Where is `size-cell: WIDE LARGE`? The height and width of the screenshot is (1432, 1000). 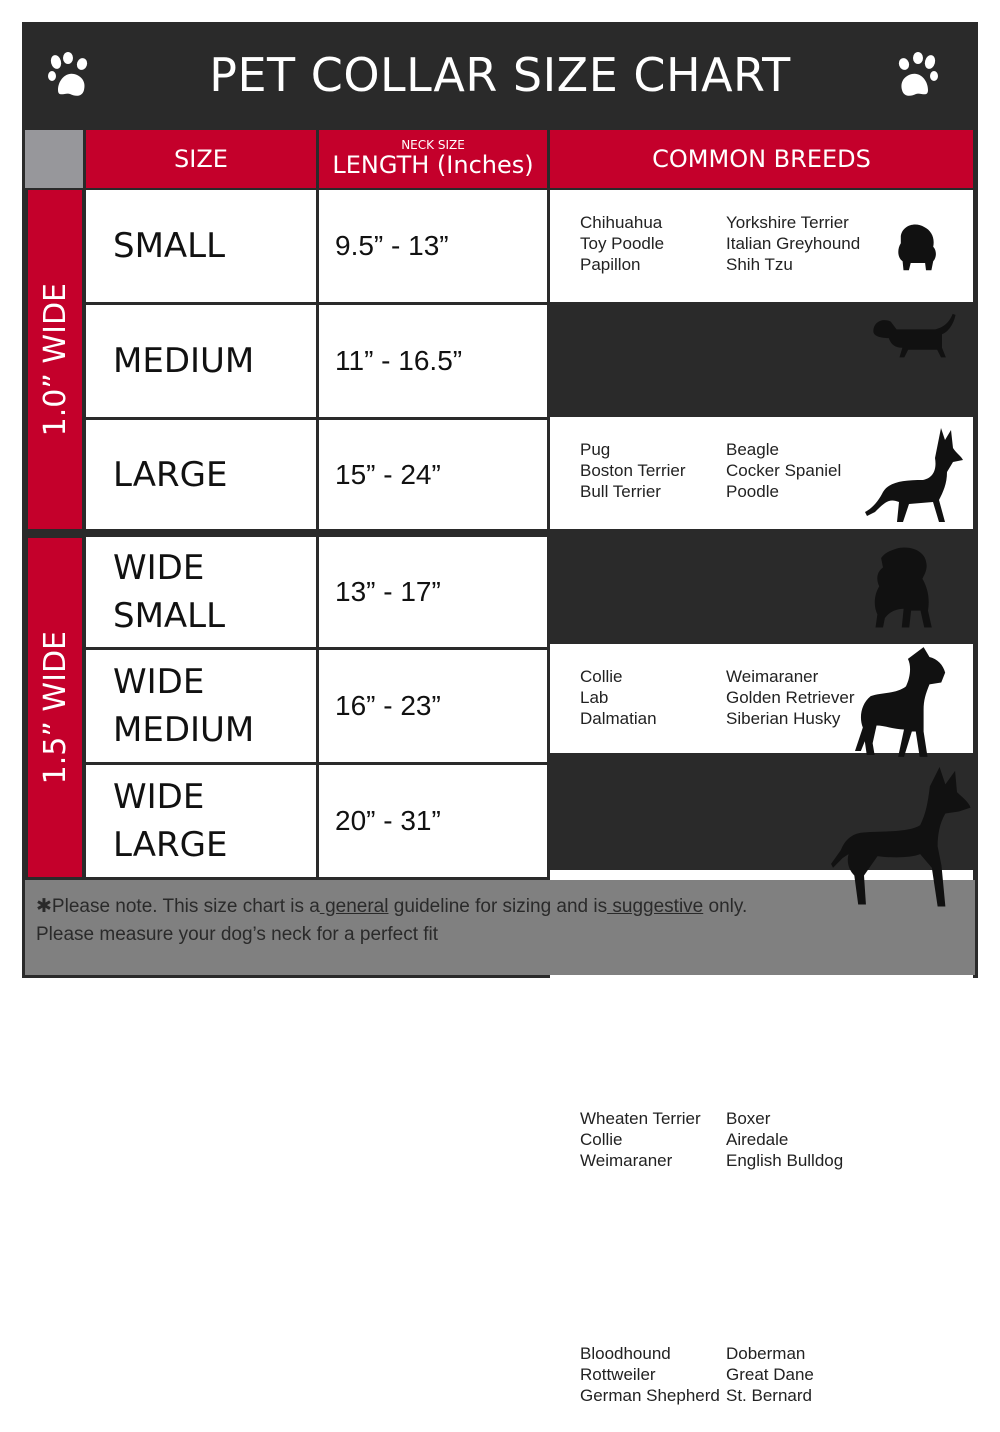 size-cell: WIDE LARGE is located at coordinates (201, 821).